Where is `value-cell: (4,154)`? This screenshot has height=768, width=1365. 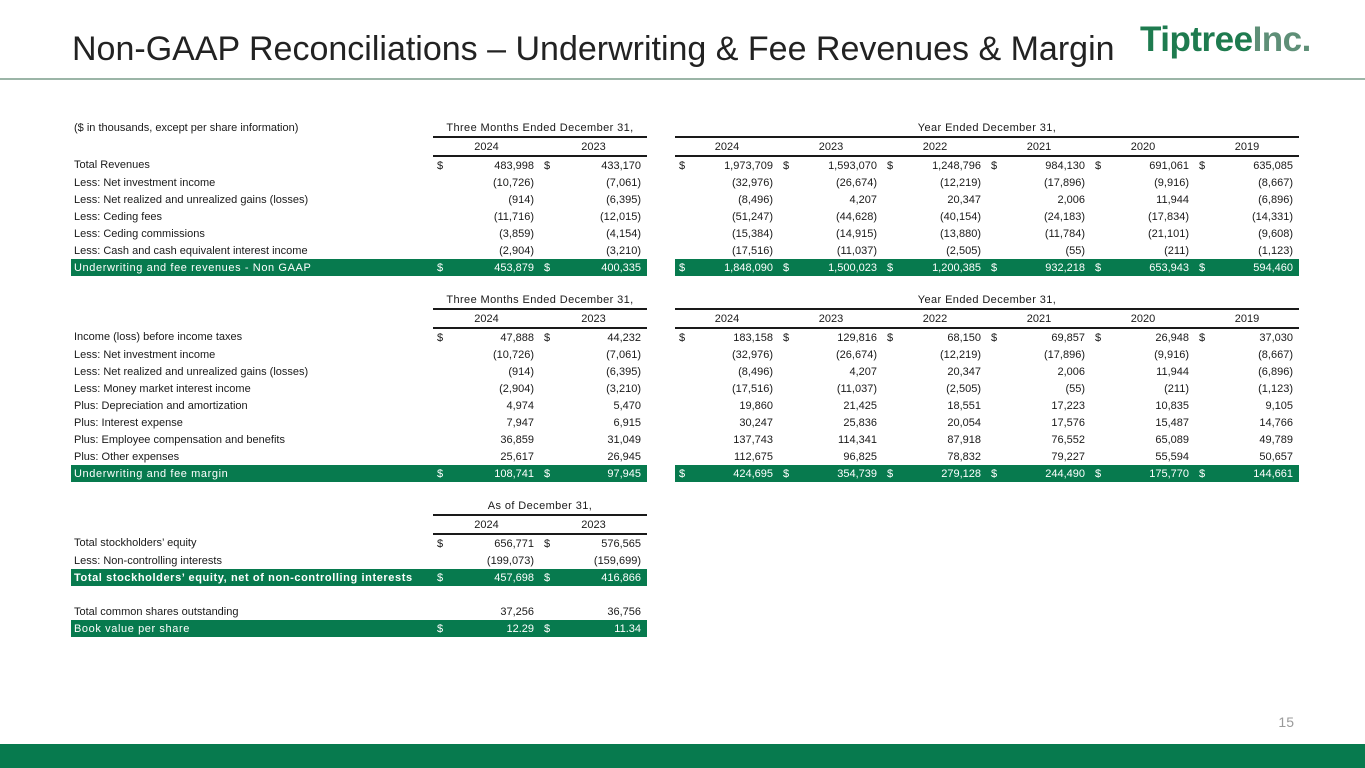 value-cell: (4,154) is located at coordinates (623, 233).